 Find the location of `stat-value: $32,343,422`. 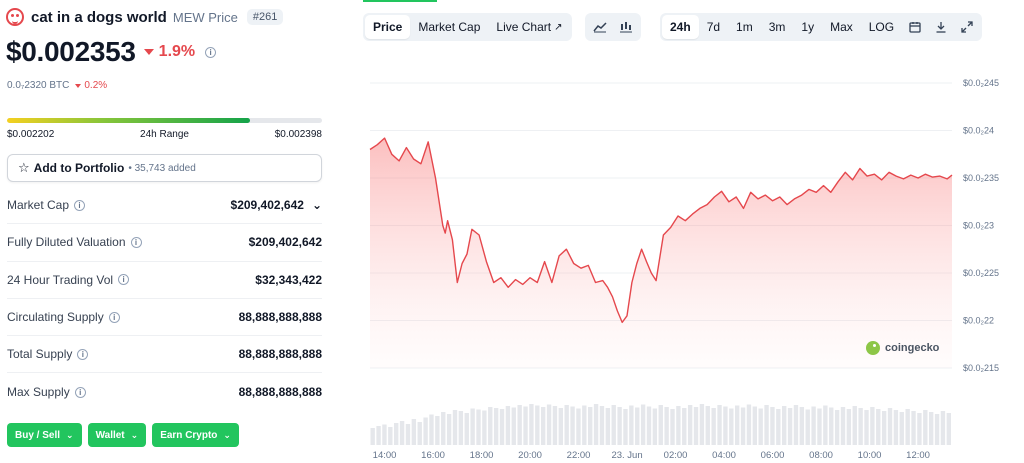

stat-value: $32,343,422 is located at coordinates (288, 279).